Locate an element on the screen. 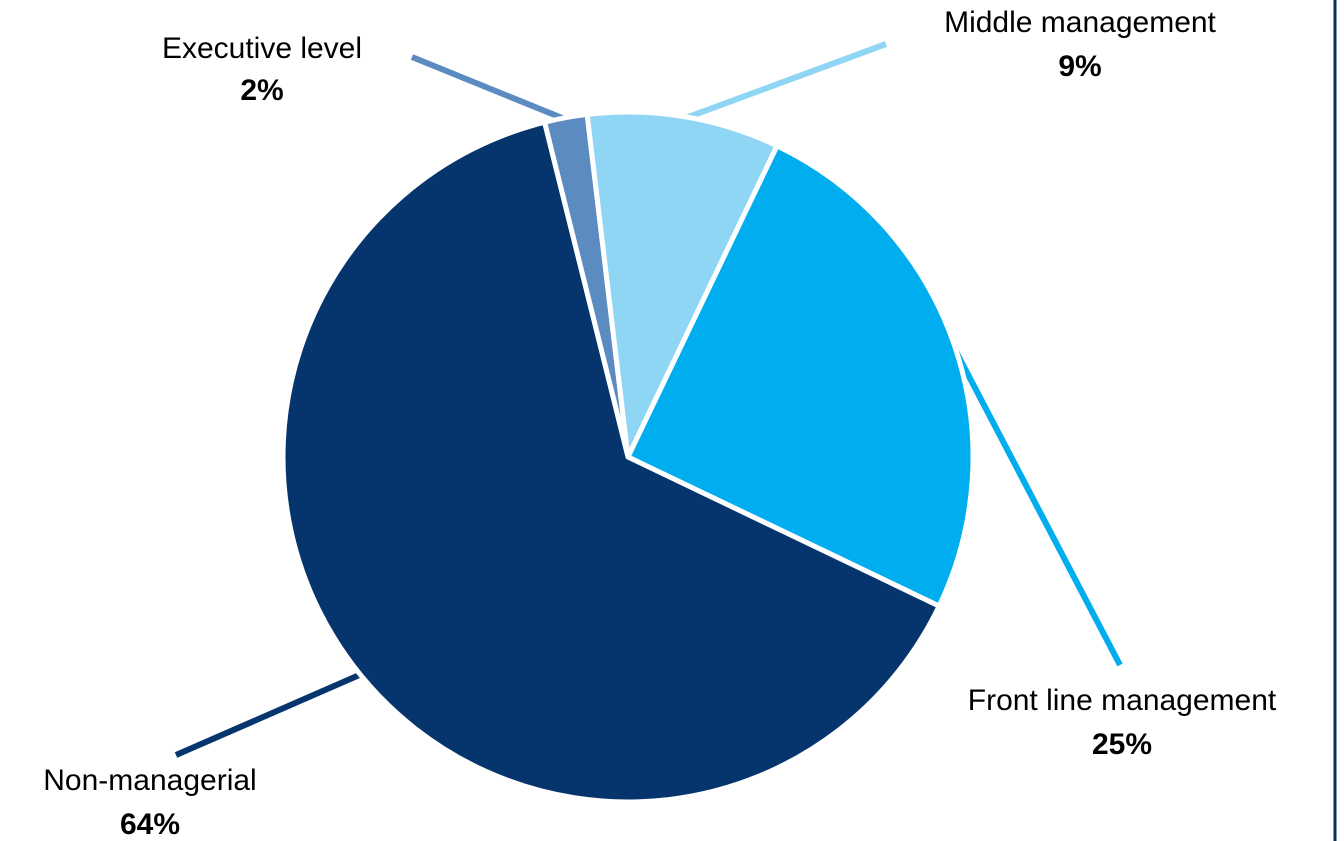 The height and width of the screenshot is (841, 1344). front-line-management-leader-line is located at coordinates (1035, 504).